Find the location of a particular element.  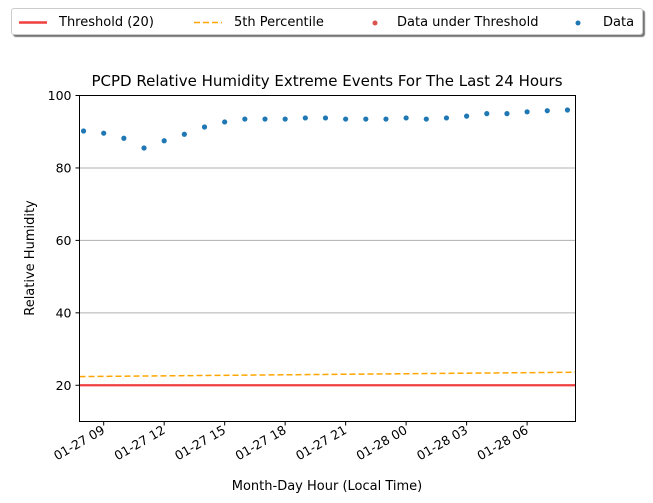

y-tick-label: 20 is located at coordinates (64, 385).